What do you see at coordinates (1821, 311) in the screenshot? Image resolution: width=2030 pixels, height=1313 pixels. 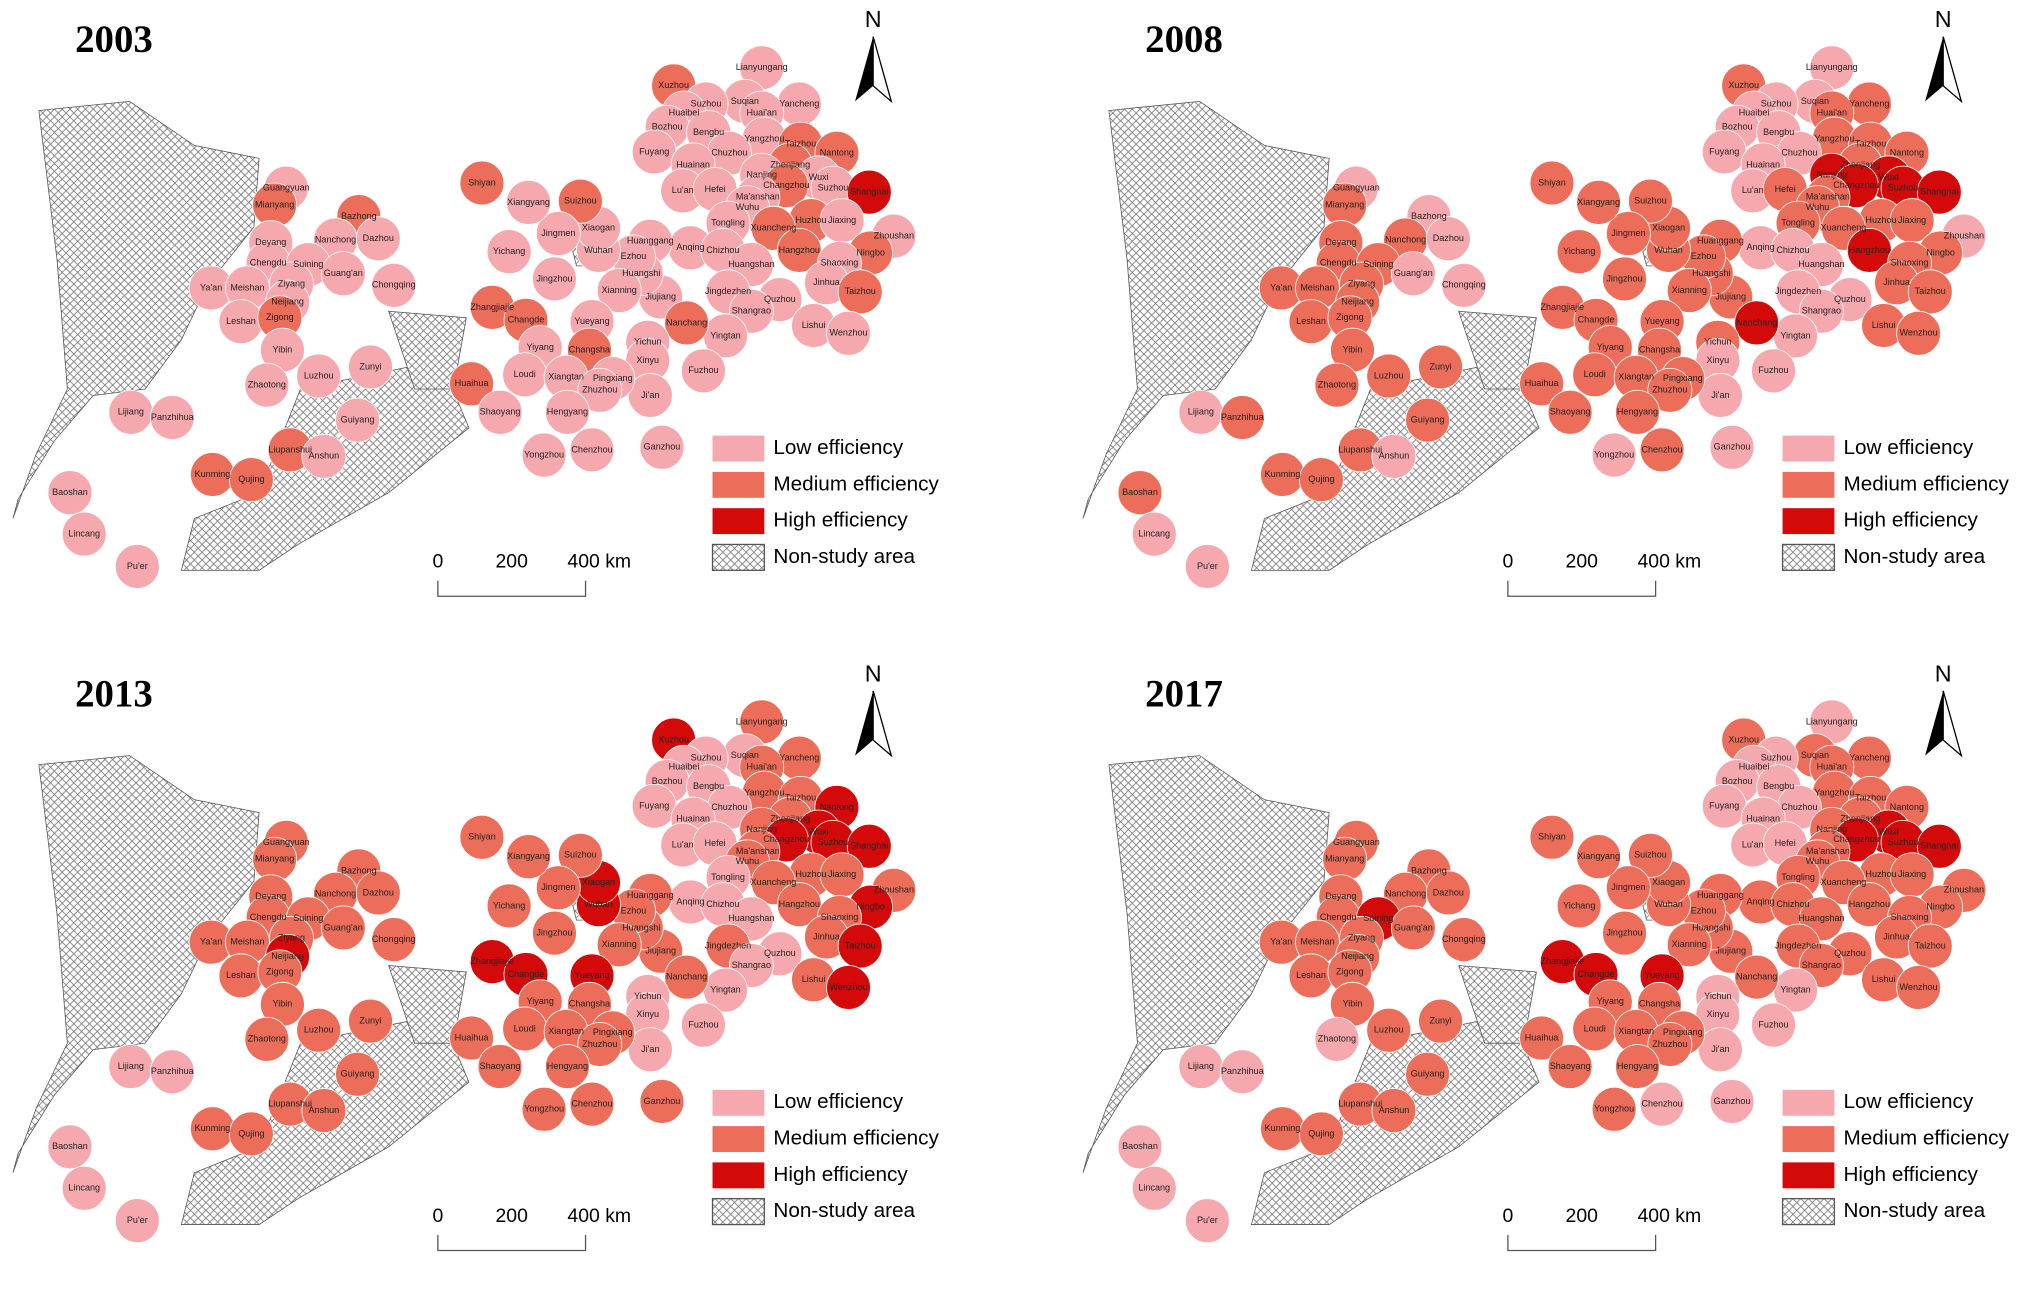 I see `city-label: Shangrao` at bounding box center [1821, 311].